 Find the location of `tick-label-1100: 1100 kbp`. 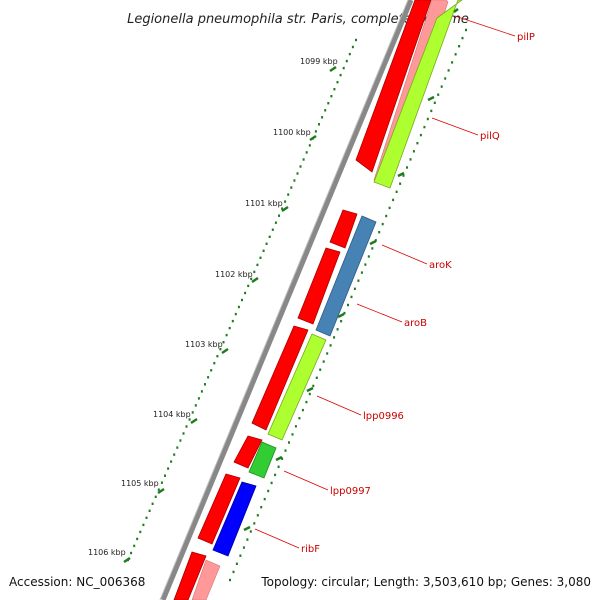

tick-label-1100: 1100 kbp is located at coordinates (292, 132).